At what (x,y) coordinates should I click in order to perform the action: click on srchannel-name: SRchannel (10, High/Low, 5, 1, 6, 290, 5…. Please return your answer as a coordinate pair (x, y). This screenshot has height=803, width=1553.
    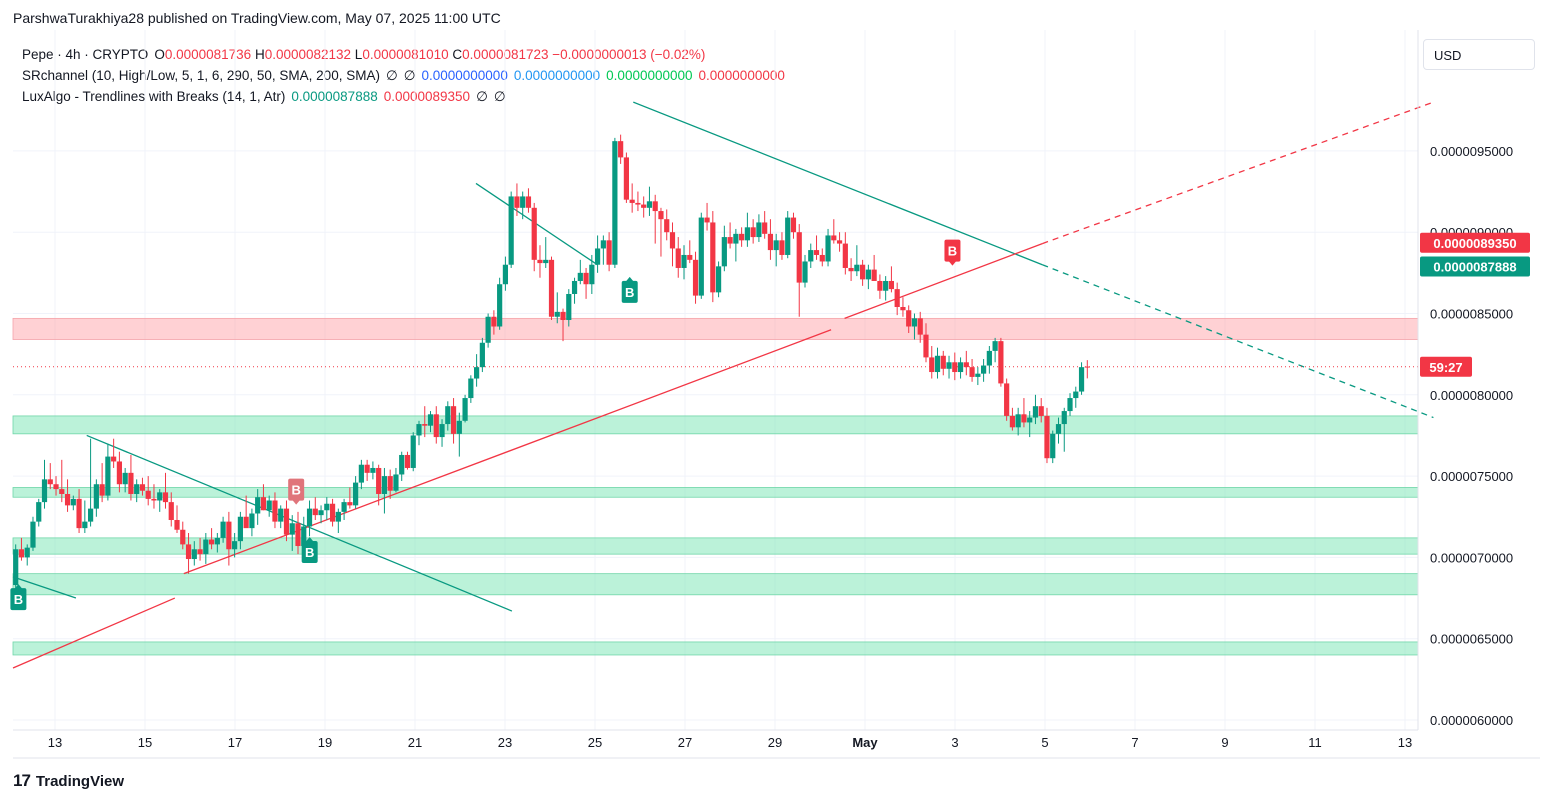
    Looking at the image, I should click on (201, 75).